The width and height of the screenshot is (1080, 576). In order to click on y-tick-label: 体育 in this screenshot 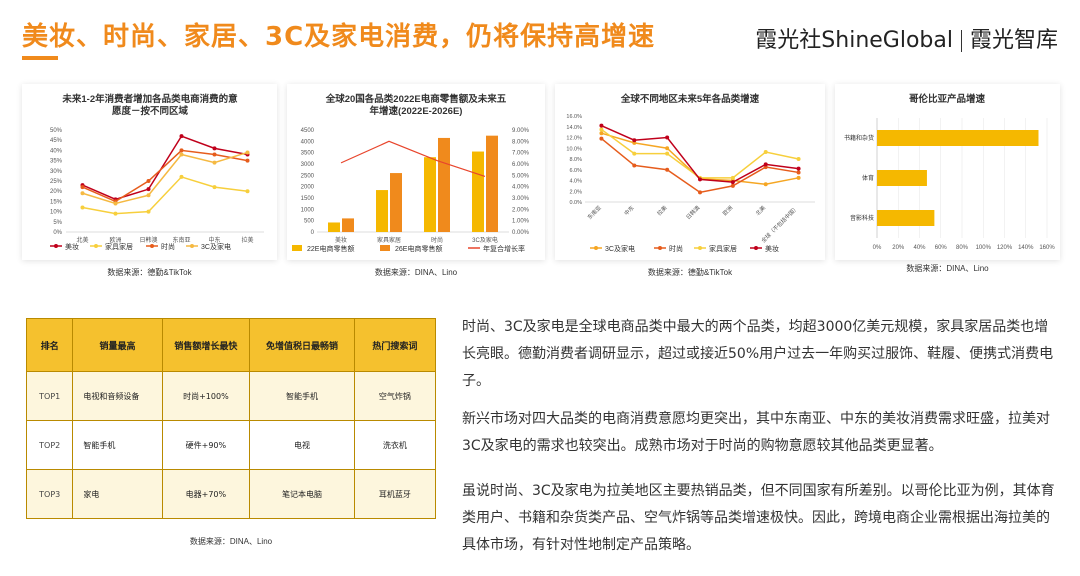, I will do `click(868, 178)`.